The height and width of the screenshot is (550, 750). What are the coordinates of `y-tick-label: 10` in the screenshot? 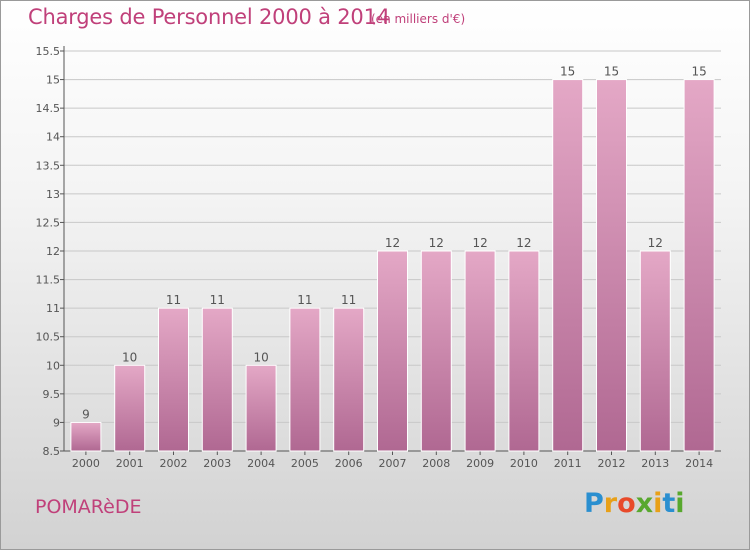 It's located at (53, 365).